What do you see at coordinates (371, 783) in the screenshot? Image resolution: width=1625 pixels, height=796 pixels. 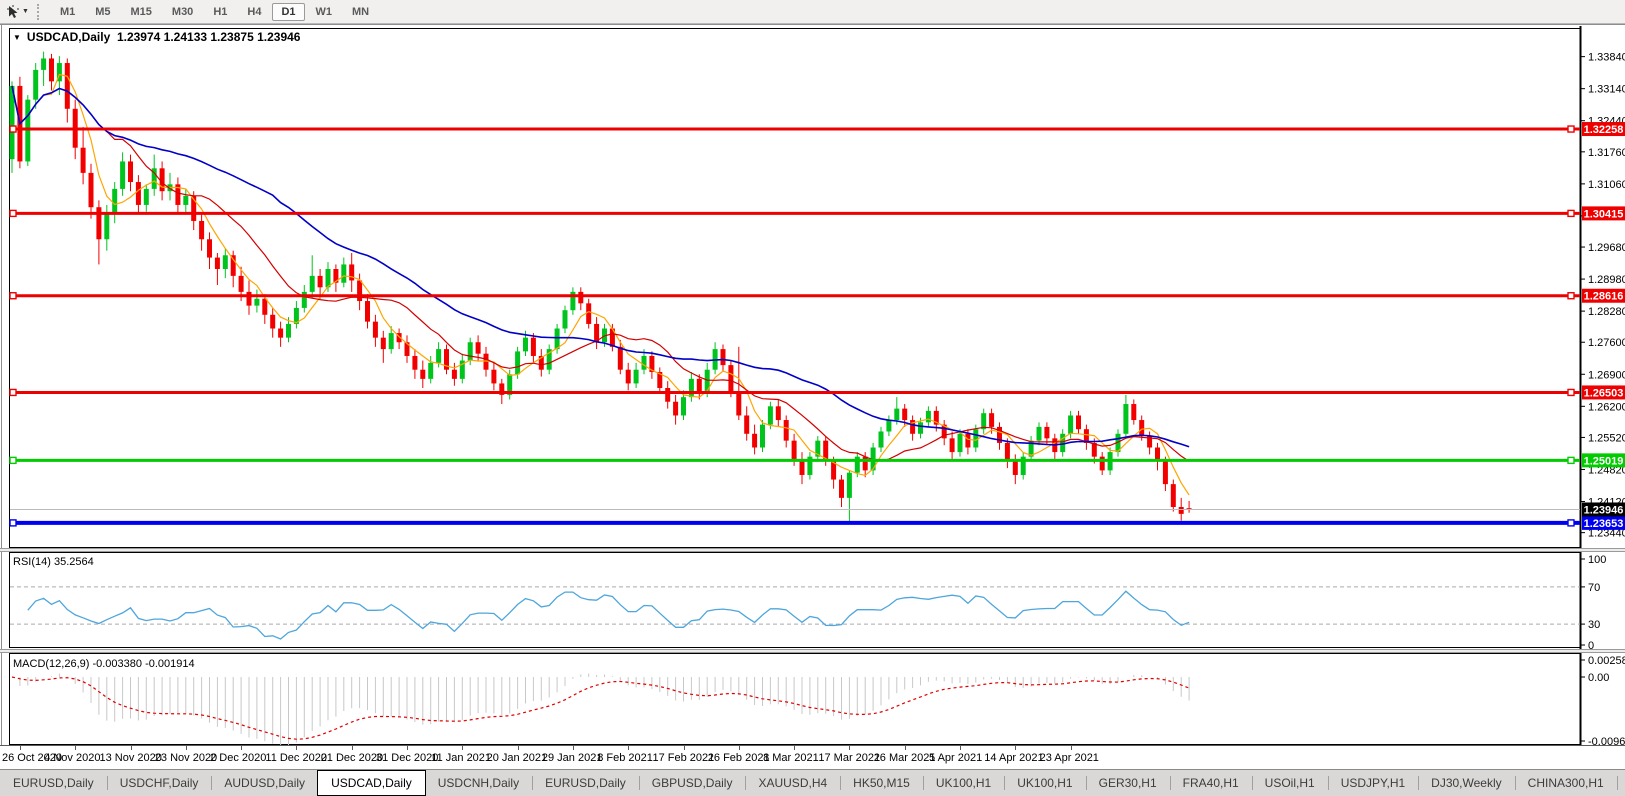 I see `symbol-tab-usdcad-daily: USDCAD,Daily` at bounding box center [371, 783].